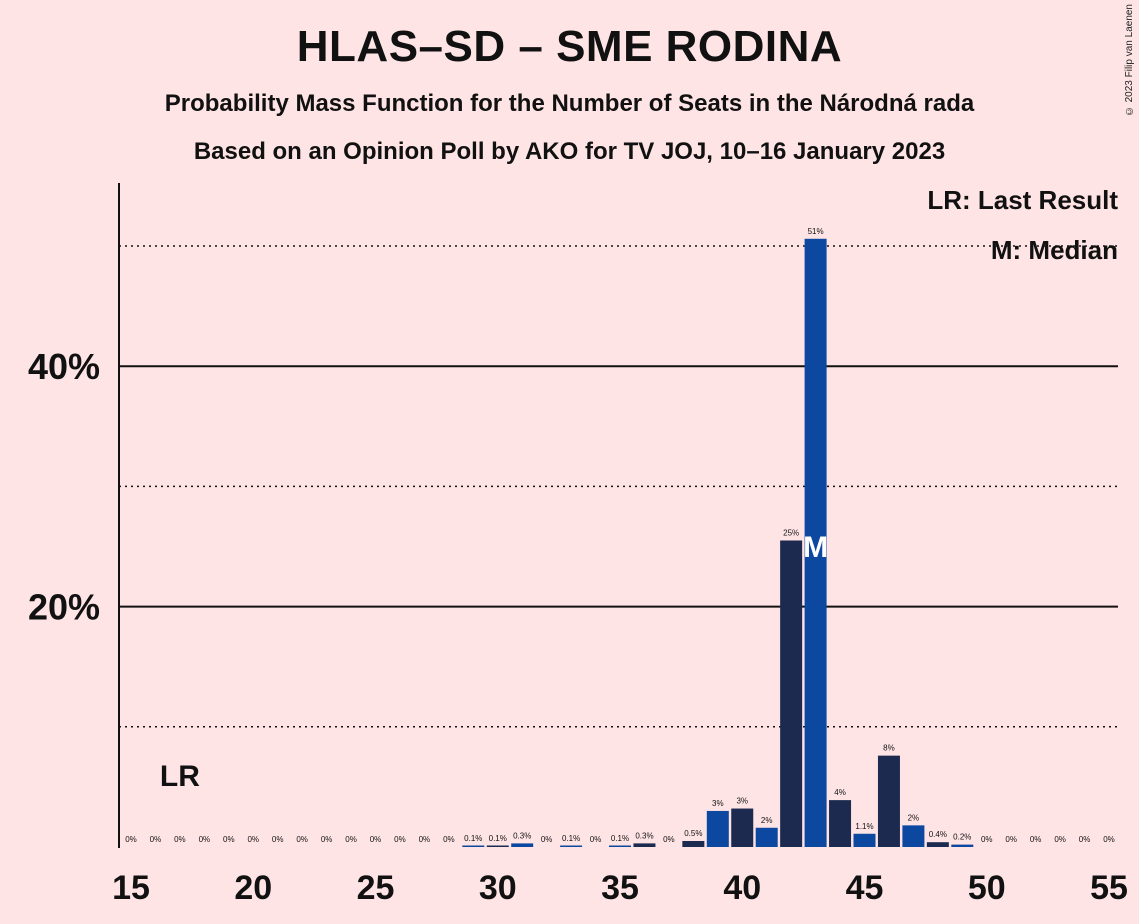 This screenshot has width=1139, height=924. I want to click on bar-label-45: 1.1%, so click(864, 826).